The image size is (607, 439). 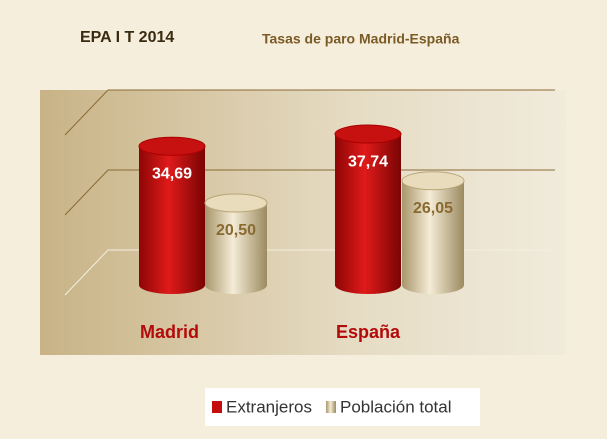 I want to click on chart-subtitle: Tasas de paro Madrid-España, so click(x=361, y=39).